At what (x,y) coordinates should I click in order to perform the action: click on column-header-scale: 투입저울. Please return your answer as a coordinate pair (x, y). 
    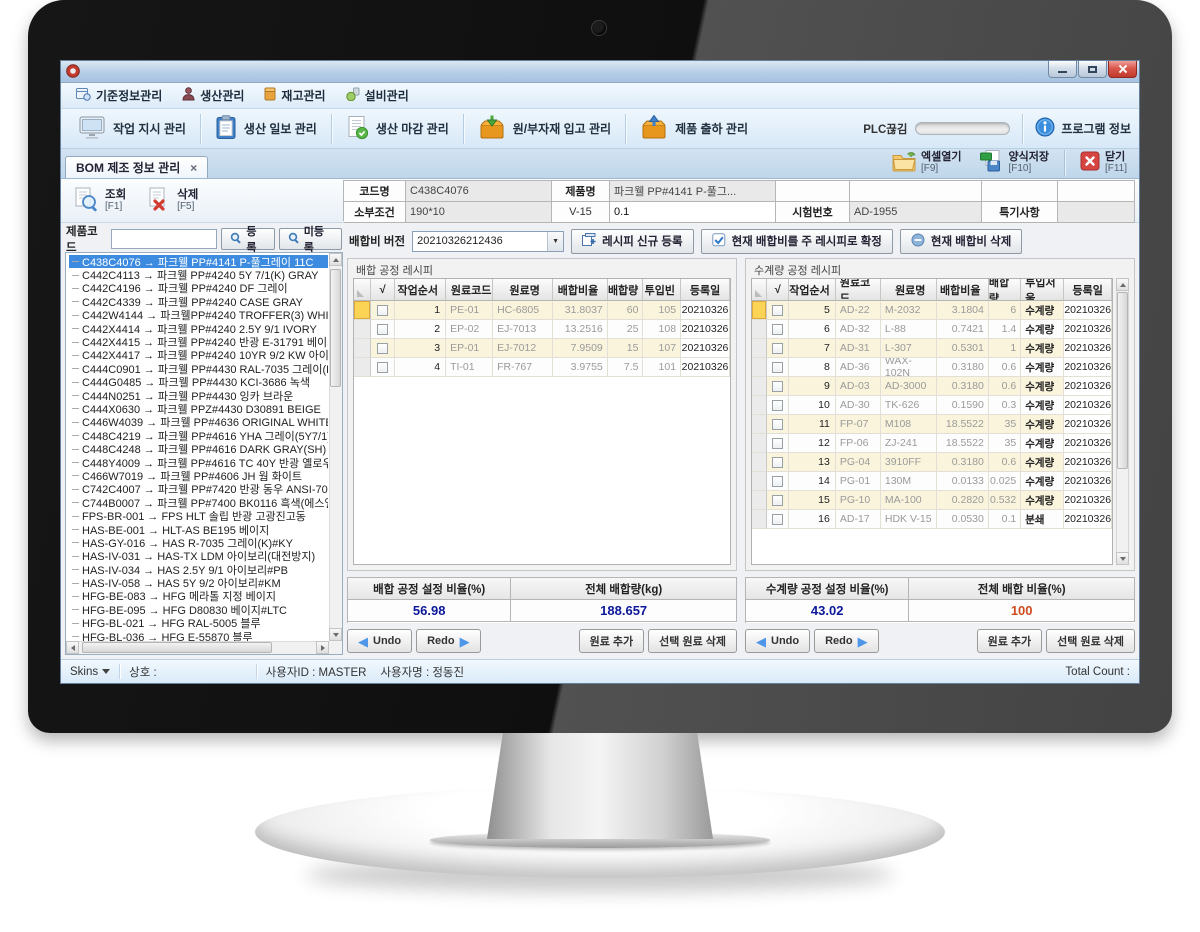
    Looking at the image, I should click on (1043, 290).